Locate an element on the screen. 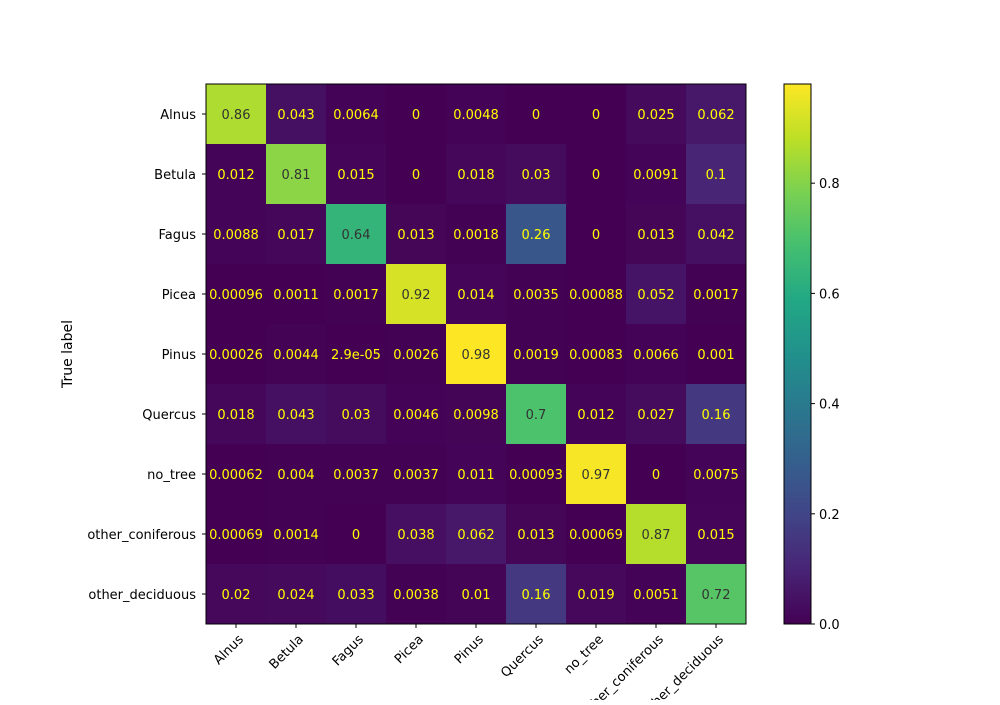 This screenshot has height=705, width=1000. cell-value-label: 0.1 is located at coordinates (716, 175).